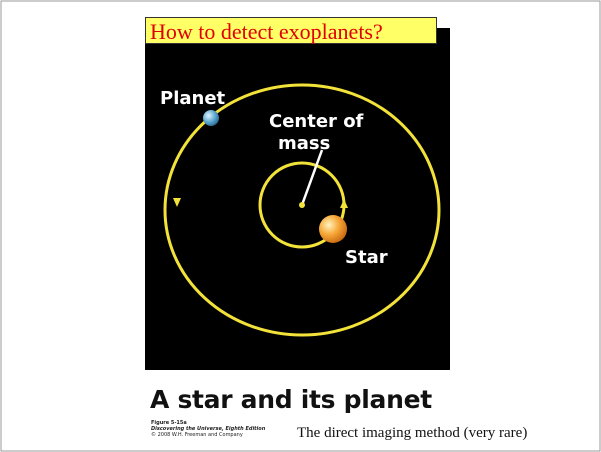 The width and height of the screenshot is (601, 452). I want to click on star, so click(333, 229).